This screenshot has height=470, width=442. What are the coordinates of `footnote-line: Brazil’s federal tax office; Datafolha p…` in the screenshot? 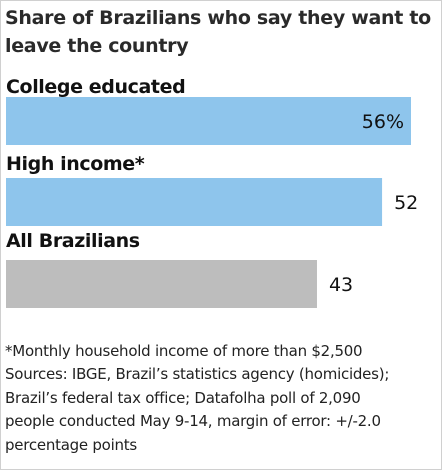 It's located at (183, 397).